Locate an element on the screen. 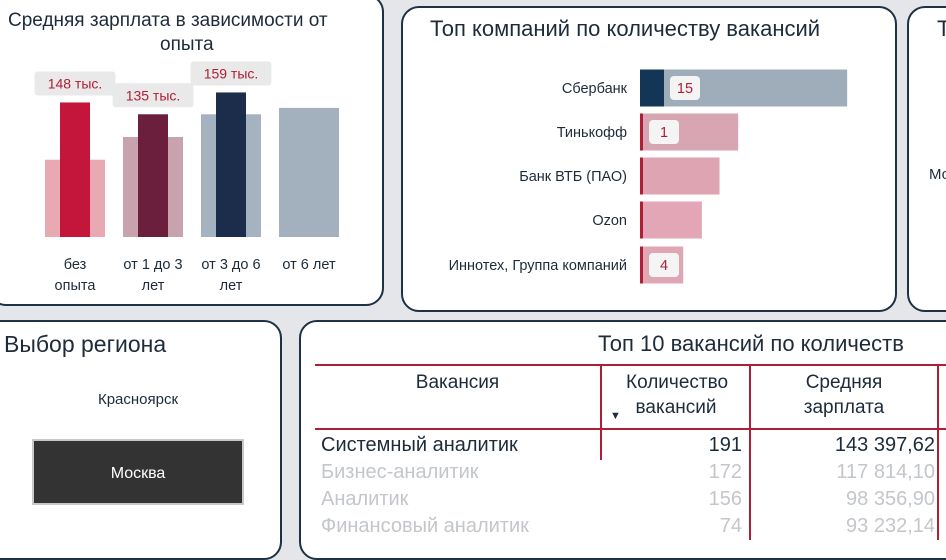  region-option-krasnoyarsk: Красноярск is located at coordinates (138, 399).